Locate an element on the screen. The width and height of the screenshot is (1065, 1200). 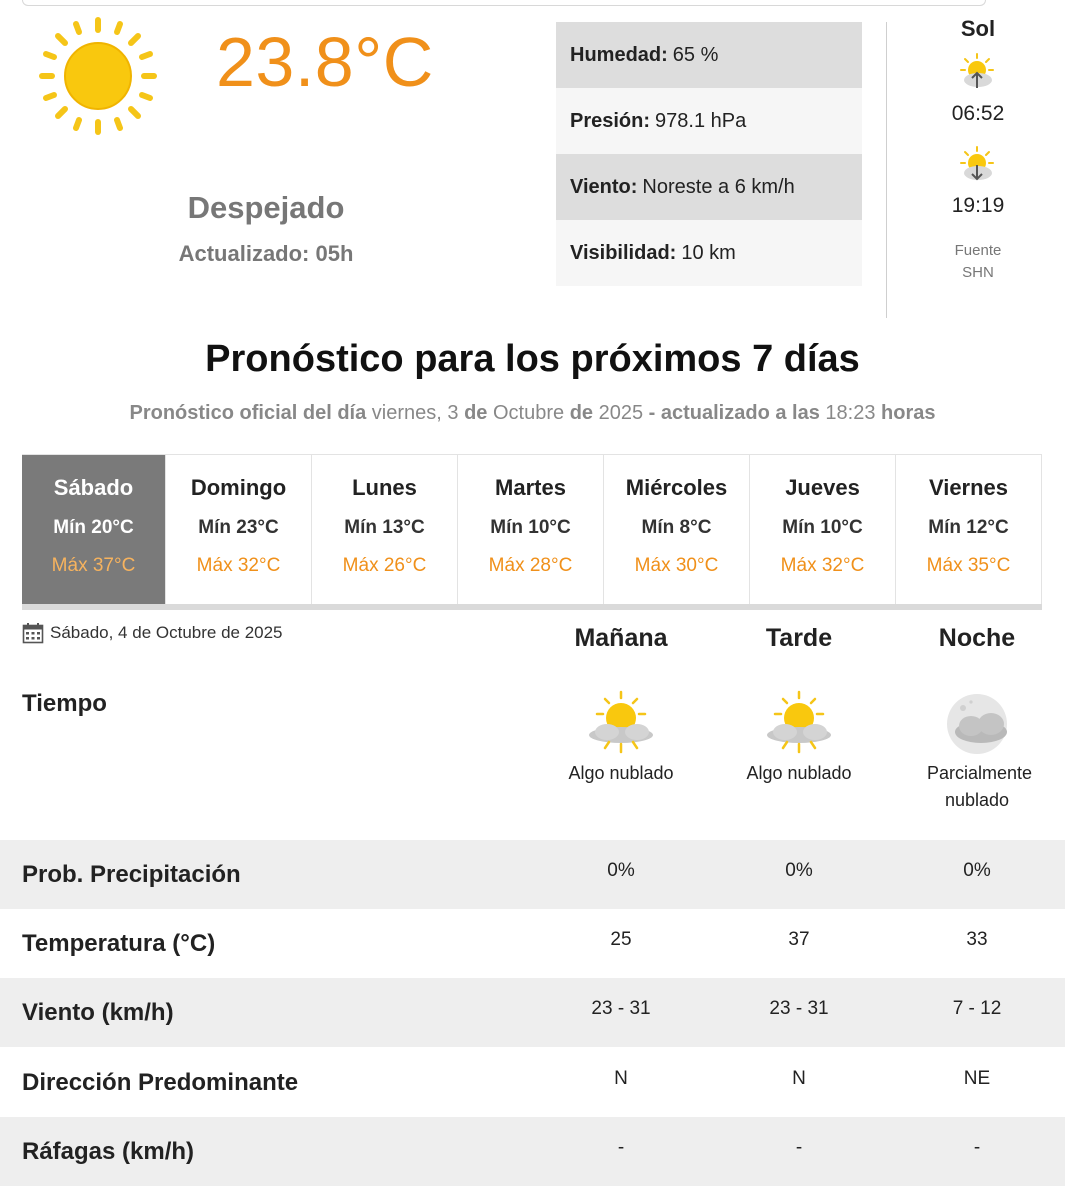
top-card-border is located at coordinates (504, 3).